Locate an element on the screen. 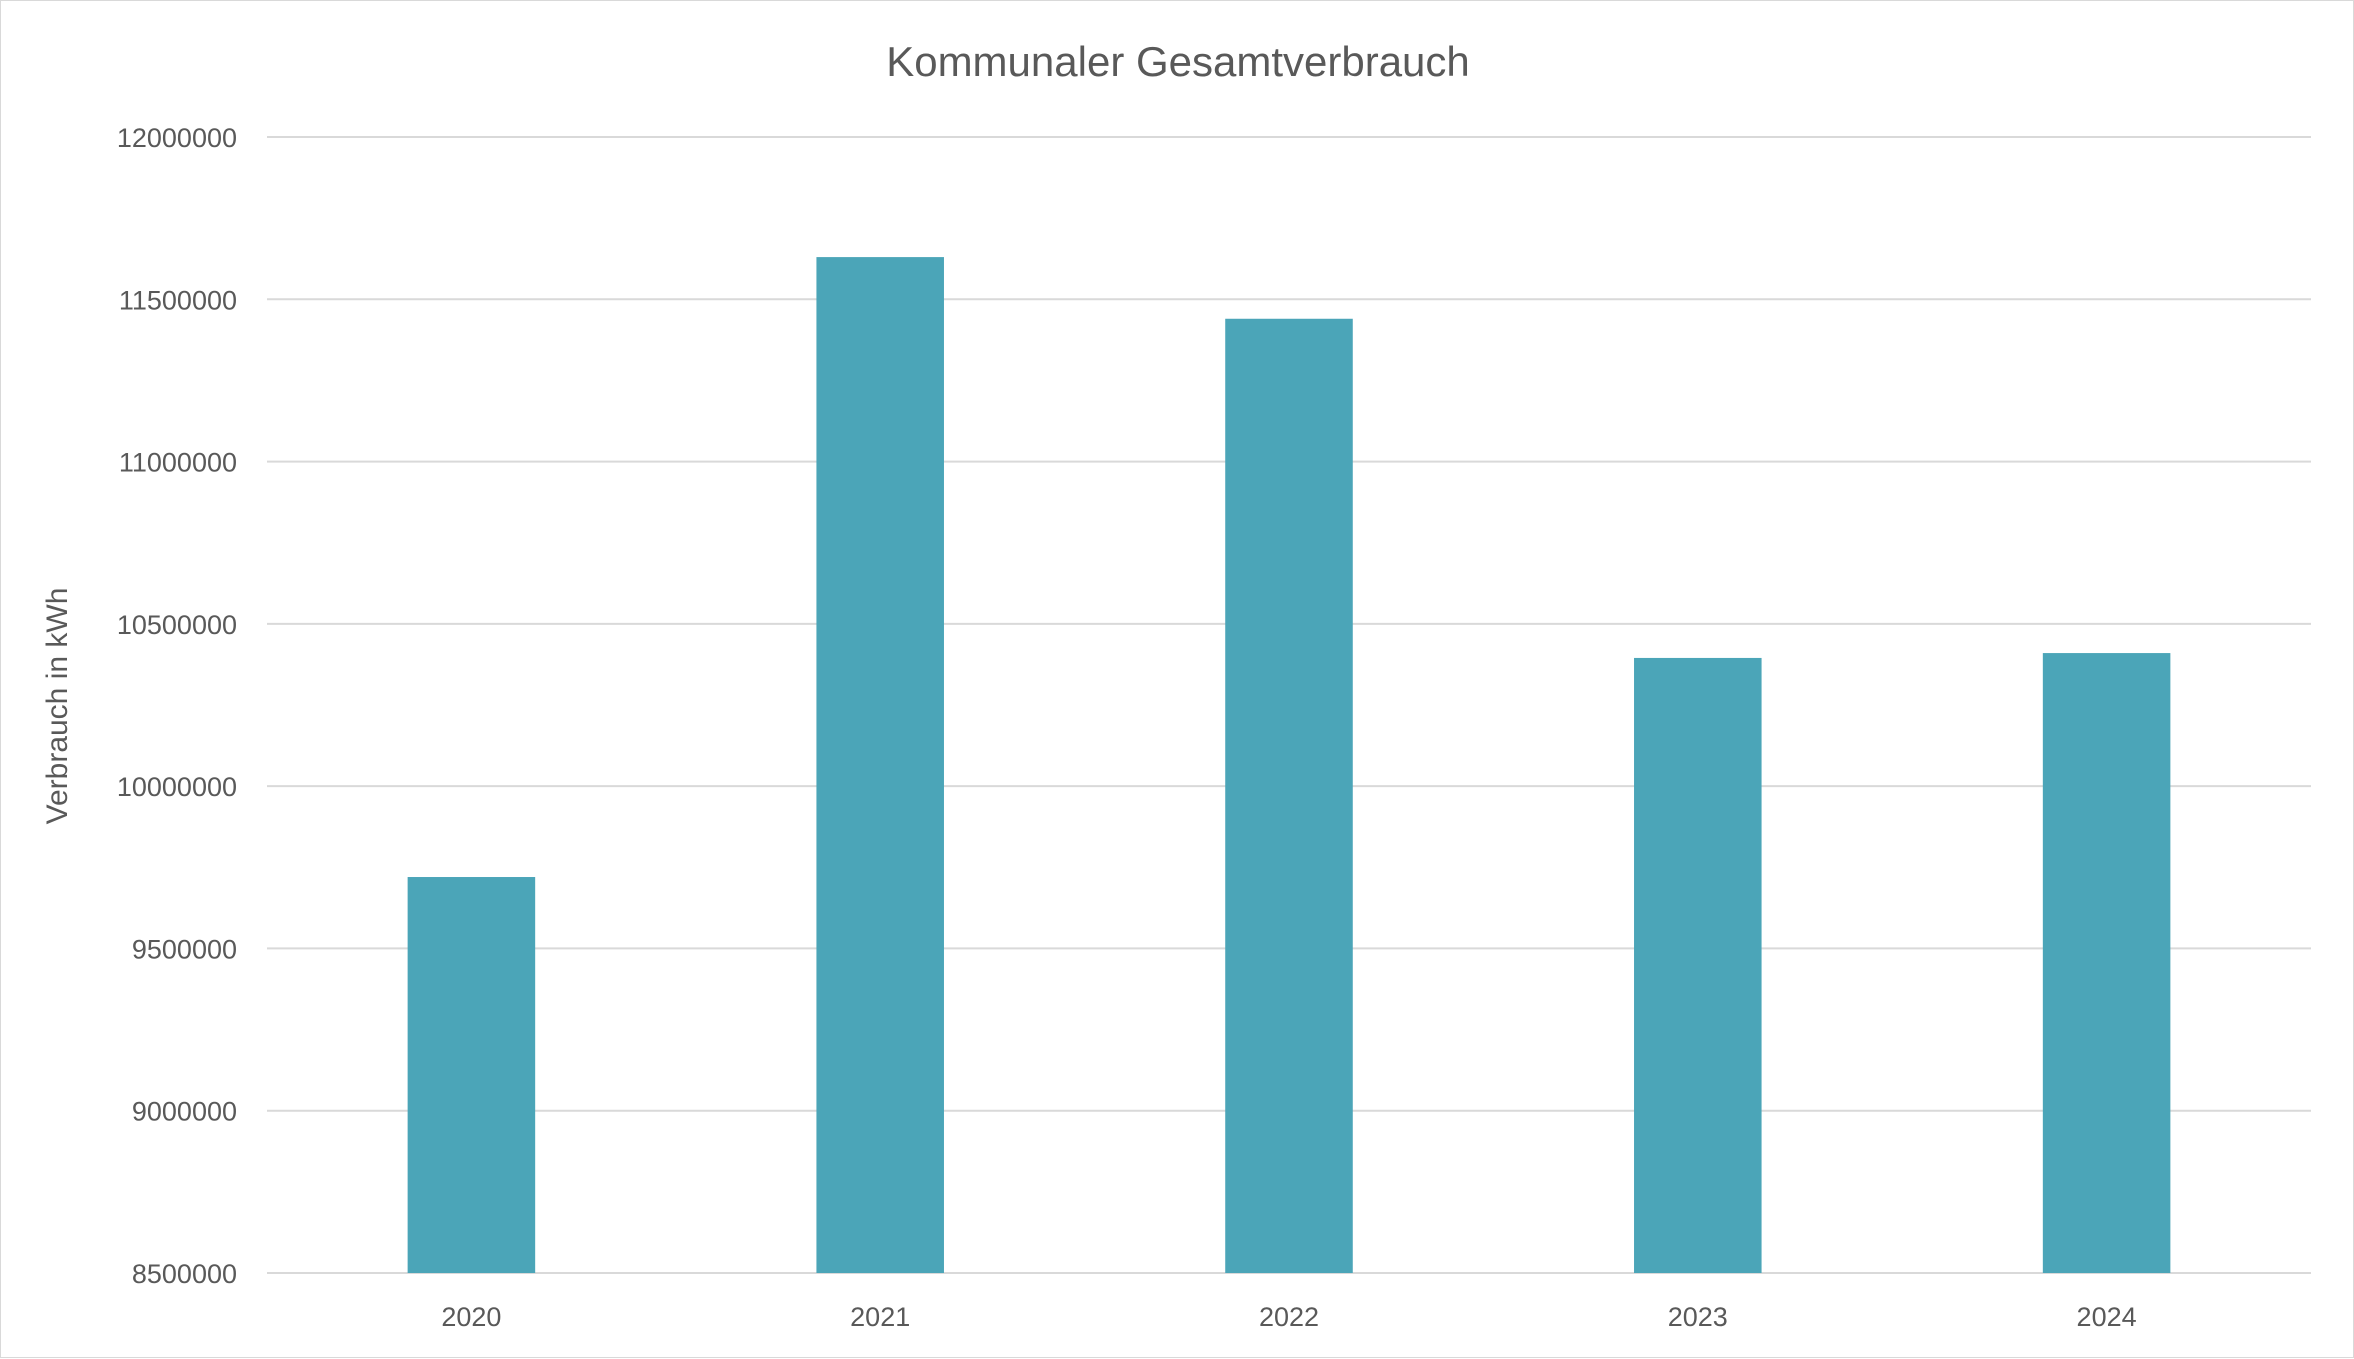 The image size is (2354, 1359). y-tick-label: 8500000 is located at coordinates (184, 1274).